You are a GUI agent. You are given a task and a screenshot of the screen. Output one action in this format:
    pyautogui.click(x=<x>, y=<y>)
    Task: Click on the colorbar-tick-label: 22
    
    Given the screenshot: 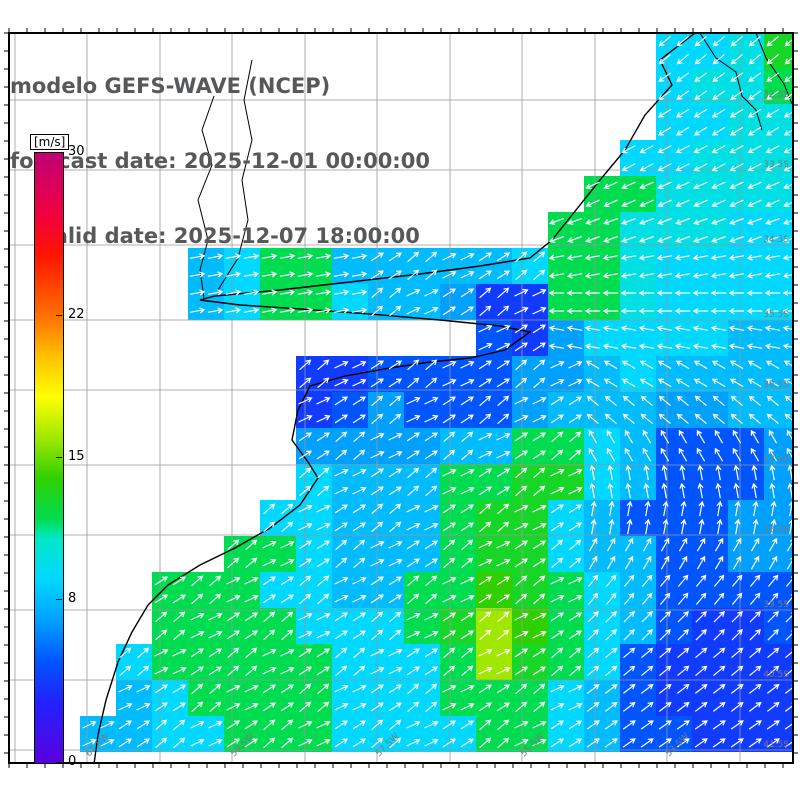 What is the action you would take?
    pyautogui.click(x=76, y=314)
    